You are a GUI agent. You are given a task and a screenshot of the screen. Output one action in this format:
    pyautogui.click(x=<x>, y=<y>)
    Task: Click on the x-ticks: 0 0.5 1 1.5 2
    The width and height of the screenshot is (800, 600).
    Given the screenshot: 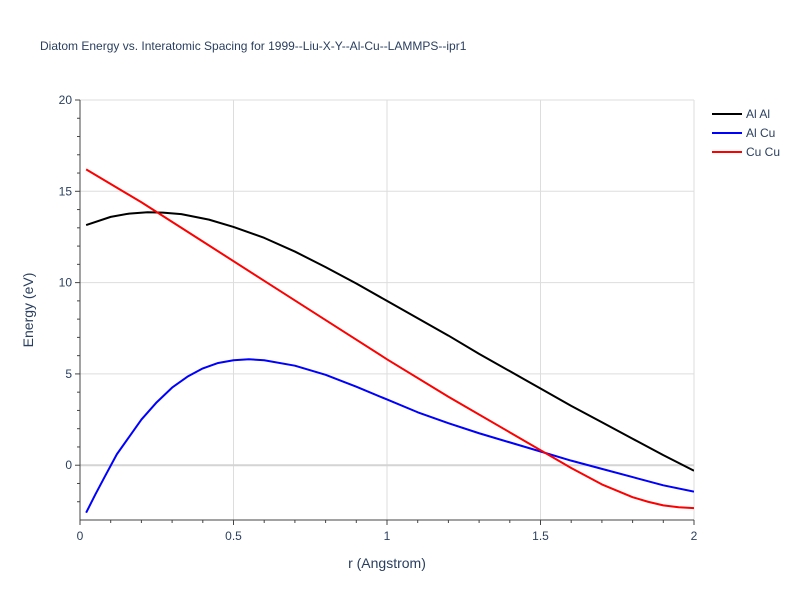 What is the action you would take?
    pyautogui.click(x=387, y=536)
    